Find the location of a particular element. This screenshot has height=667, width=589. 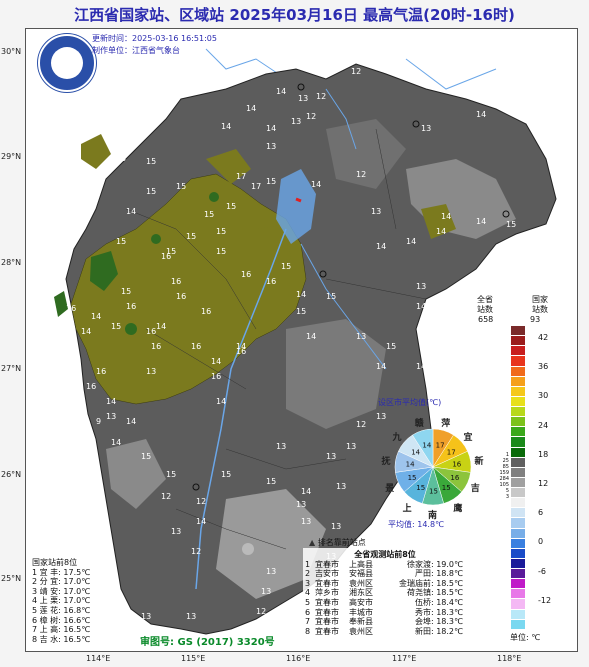

national-row: 7 上 高: 16.5℃ is located at coordinates (61, 630).